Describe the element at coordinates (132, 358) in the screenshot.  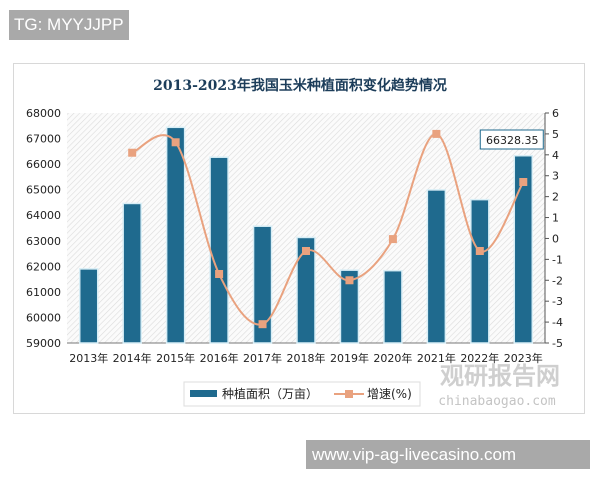
I see `x-axis-tick: 2014年` at that location.